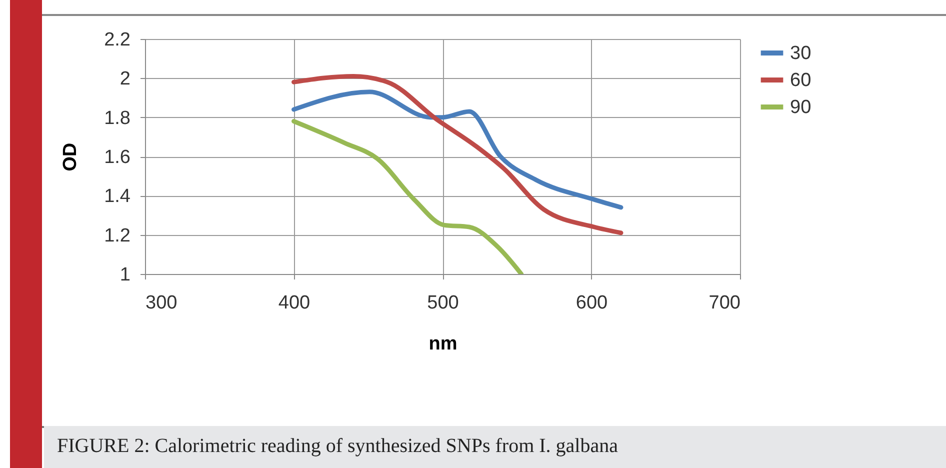 This screenshot has width=946, height=468. I want to click on x-tick-label: 400, so click(294, 303).